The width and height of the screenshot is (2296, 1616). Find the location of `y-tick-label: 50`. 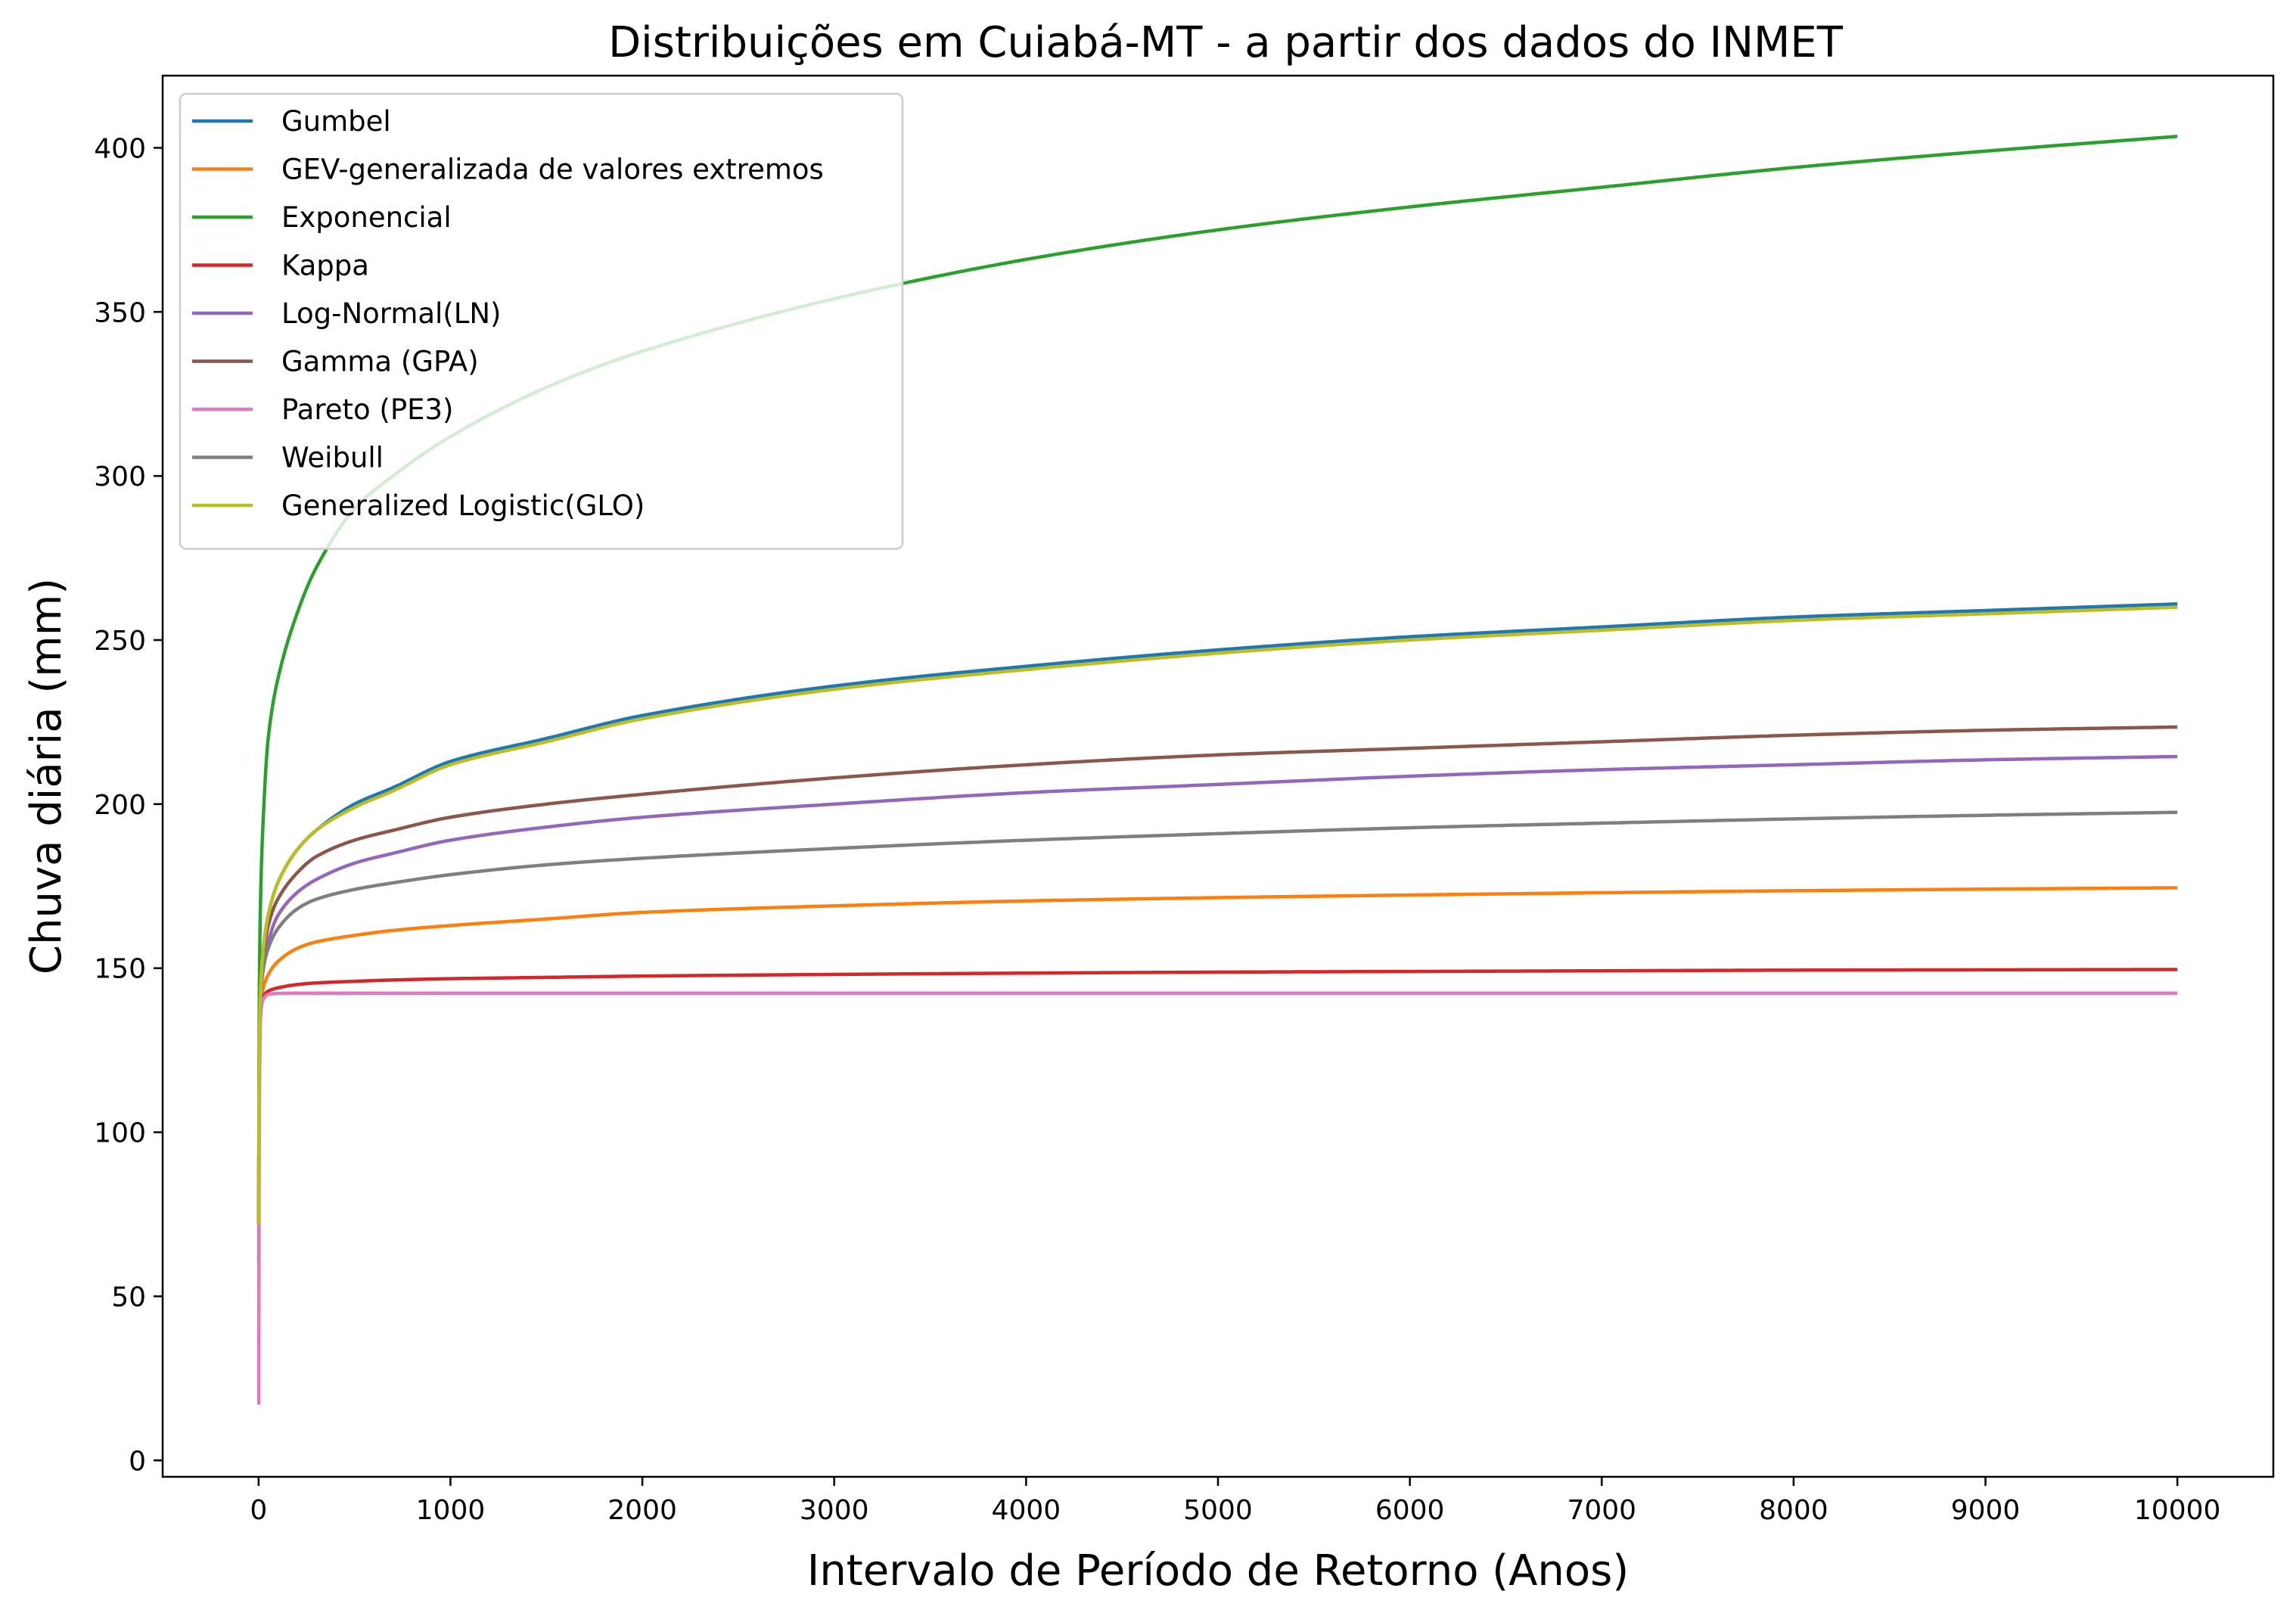

y-tick-label: 50 is located at coordinates (128, 1297).